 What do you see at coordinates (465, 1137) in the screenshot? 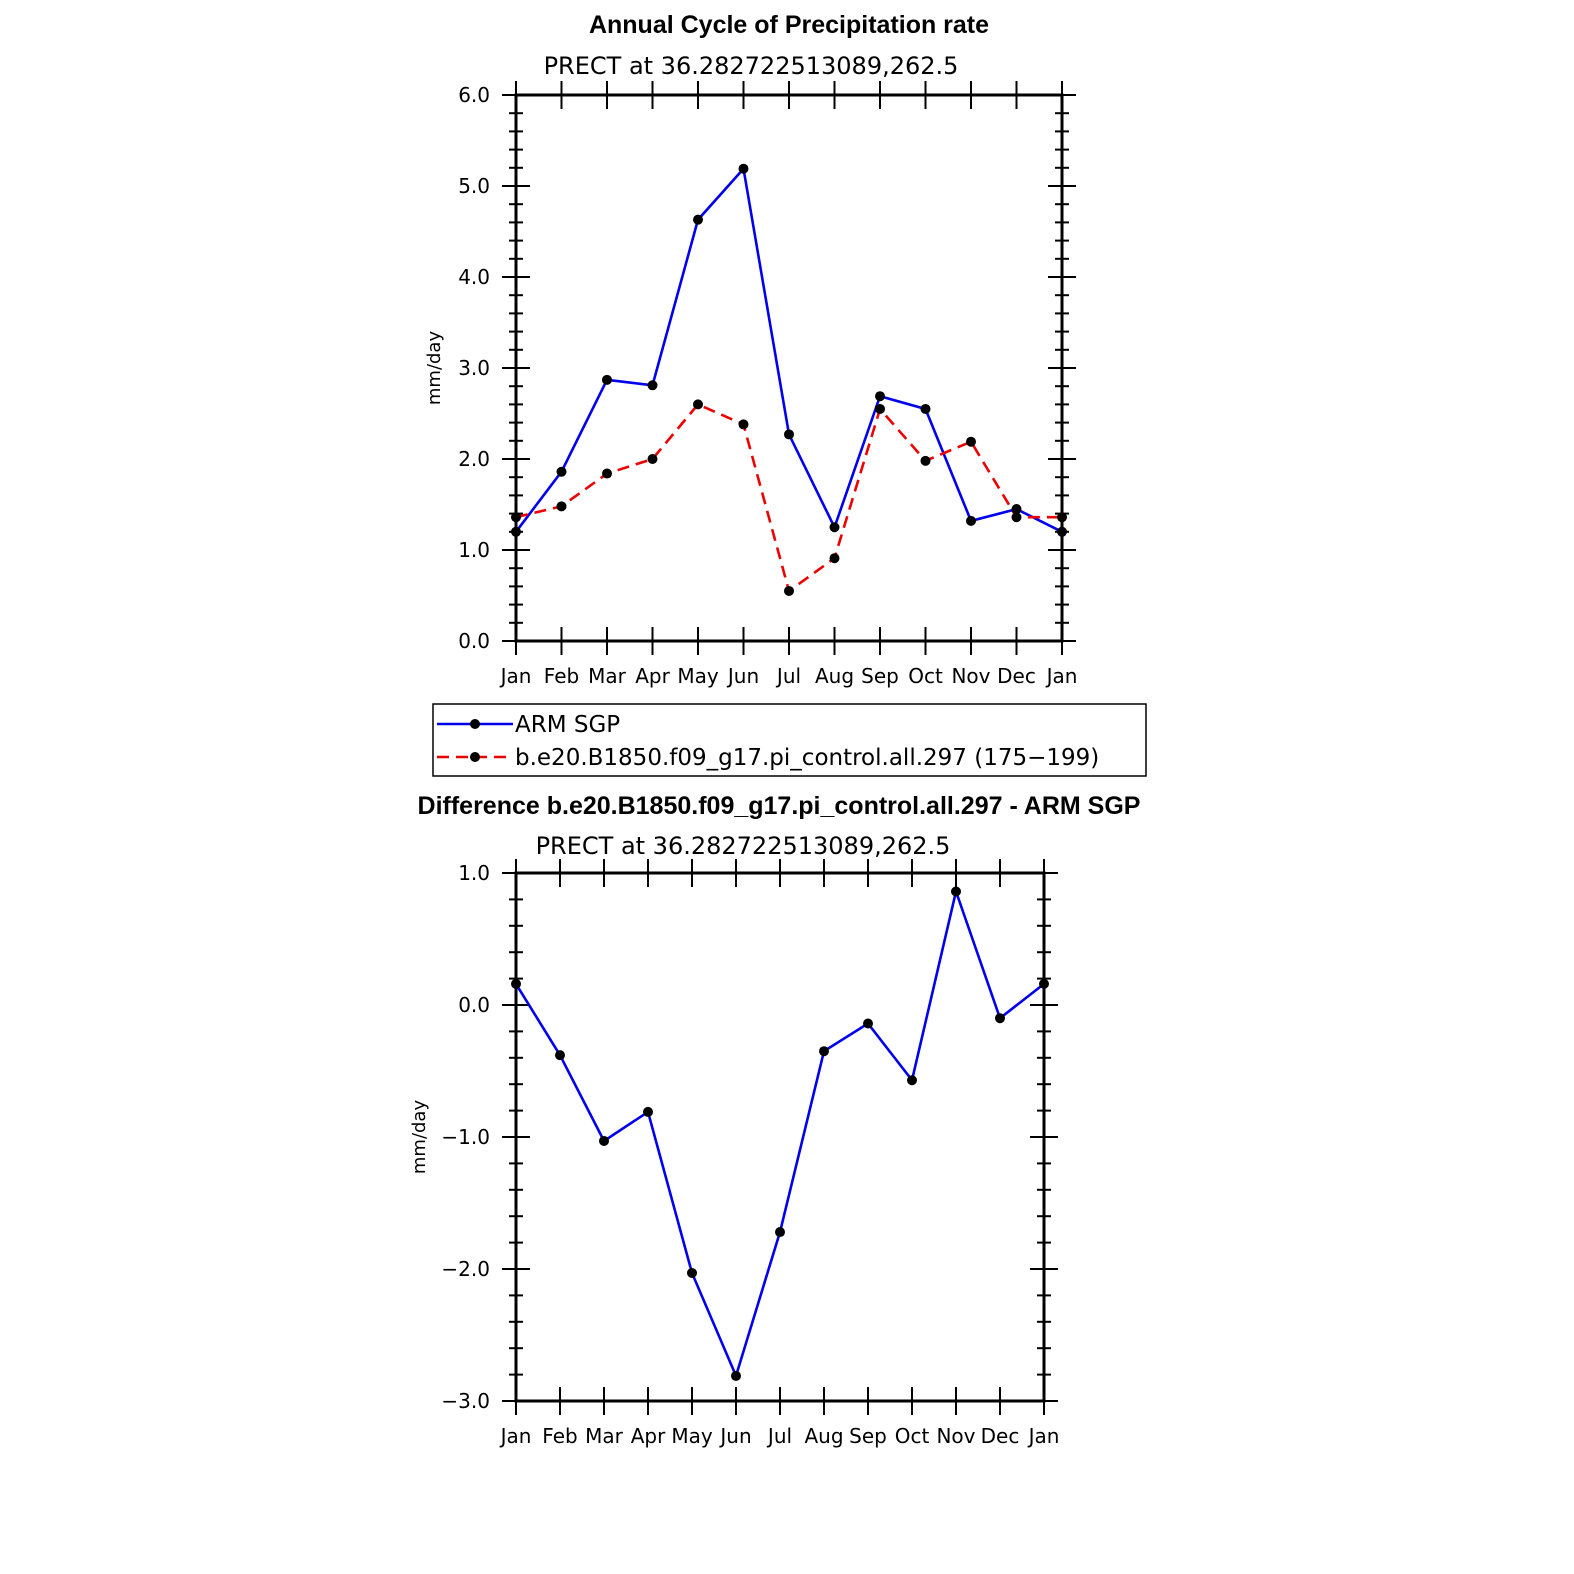
I see `y-tick-label: −1.0` at bounding box center [465, 1137].